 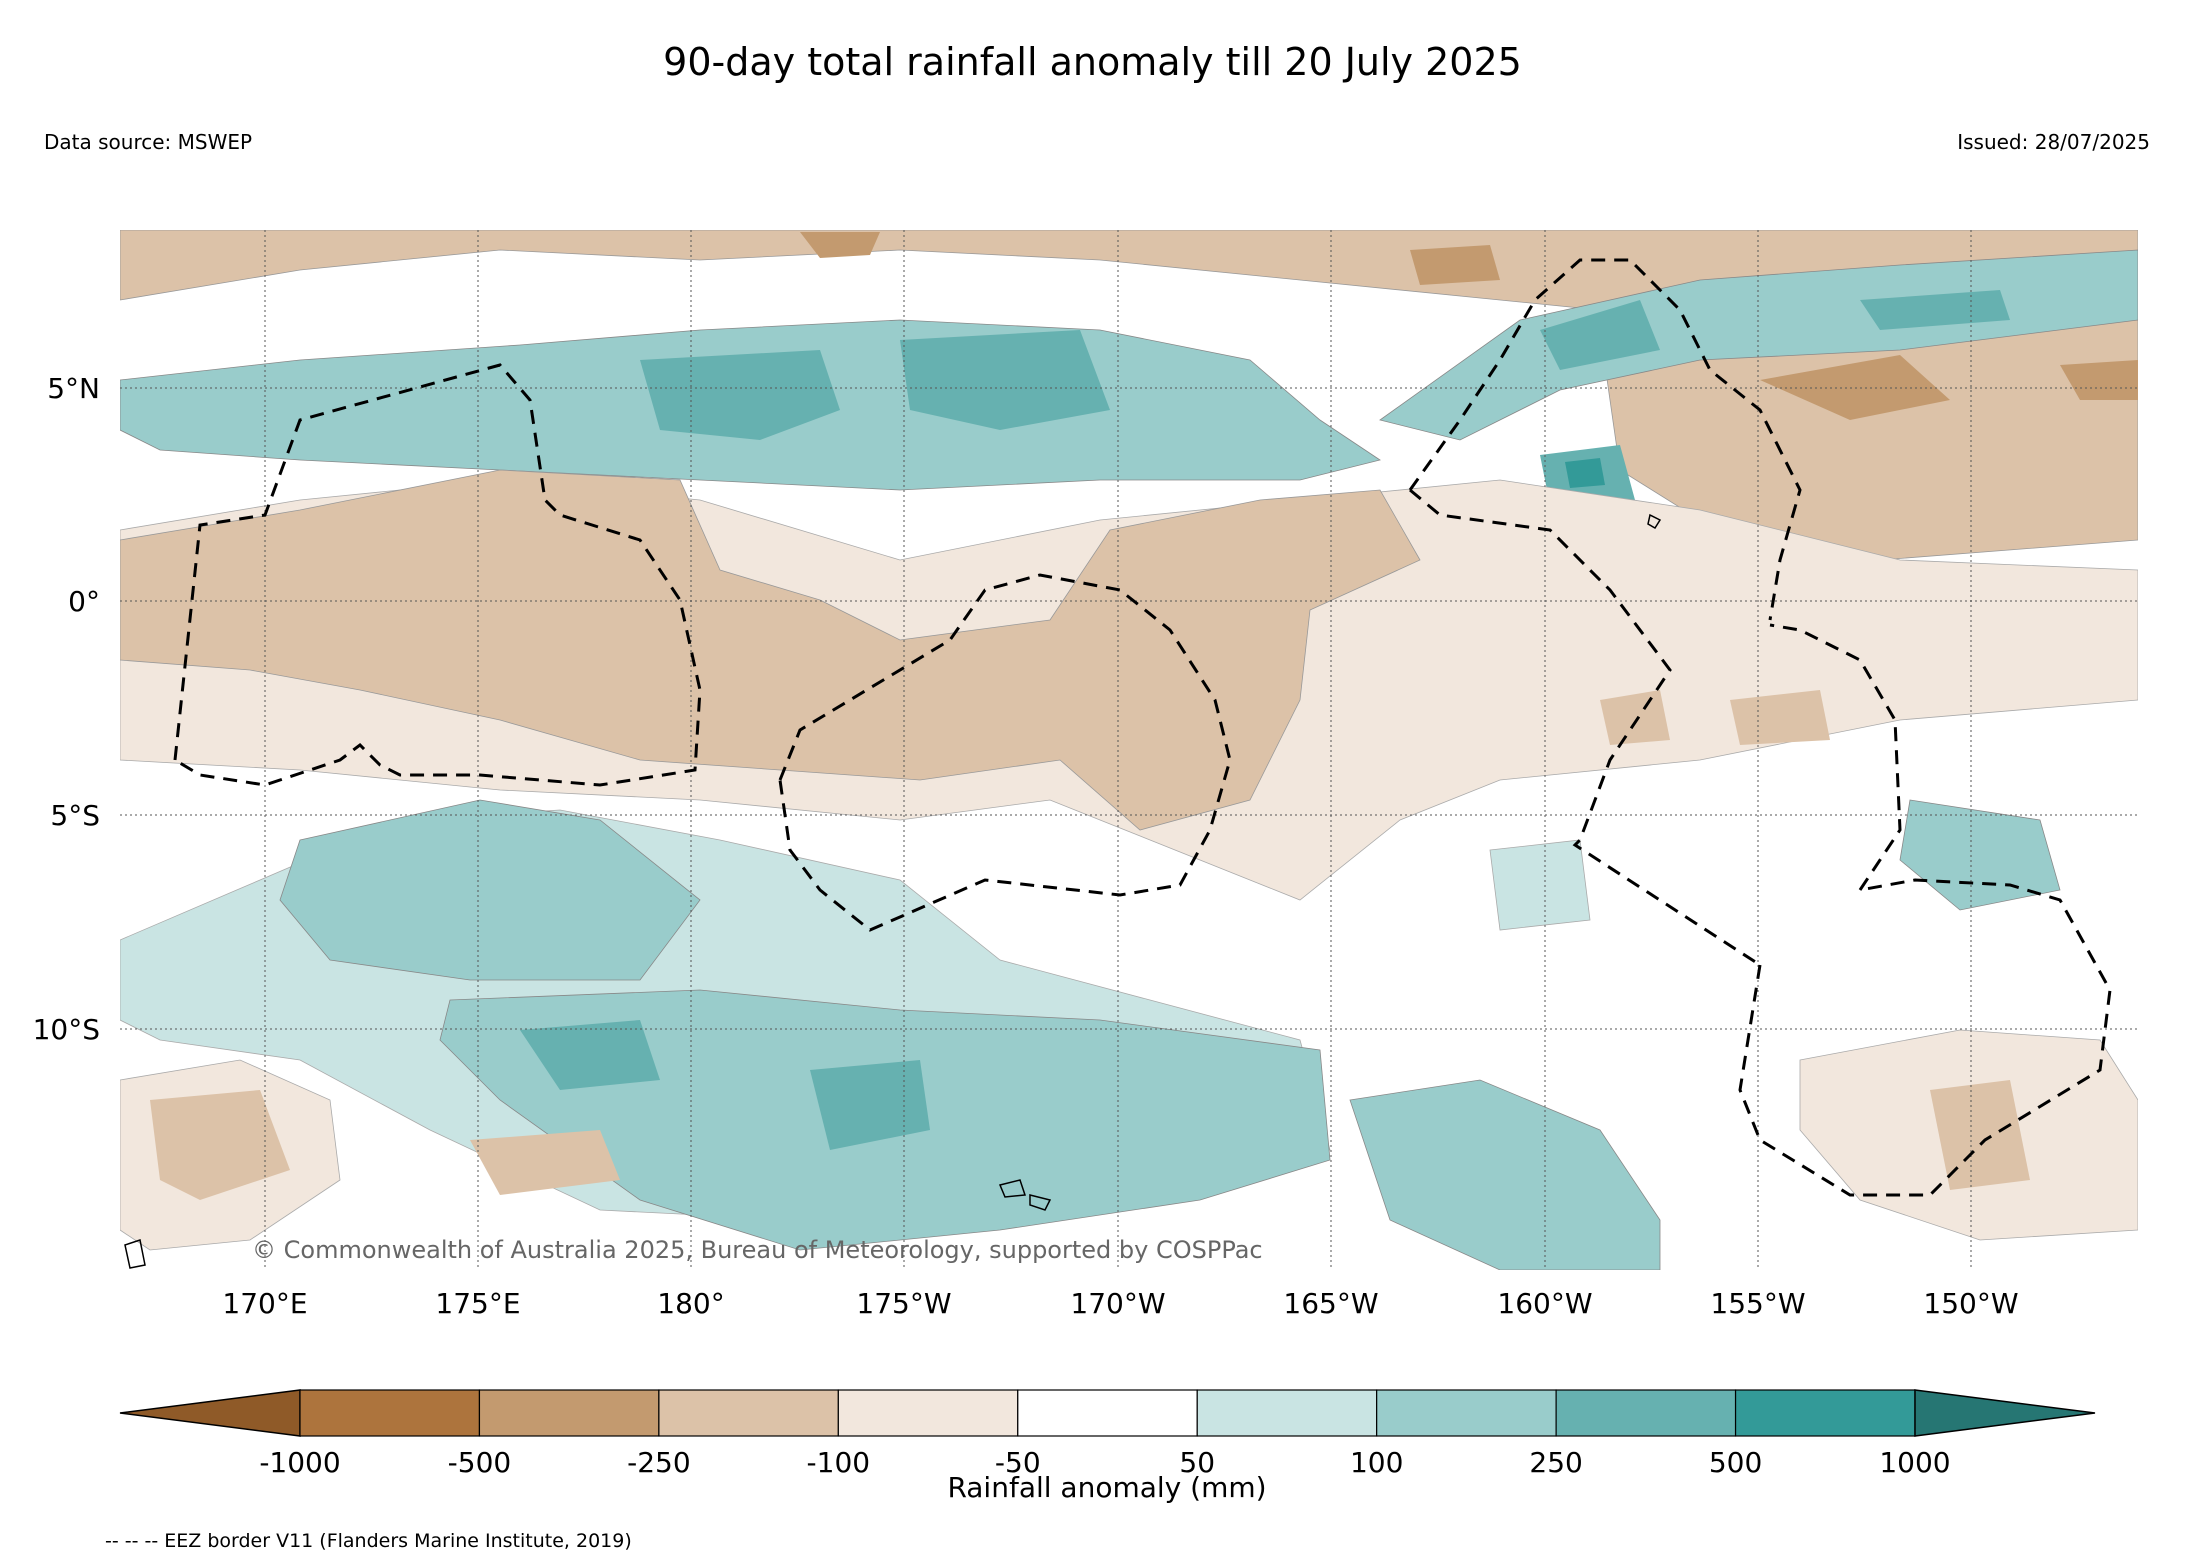 I want to click on lat-tick-label: 0°, so click(x=84, y=601).